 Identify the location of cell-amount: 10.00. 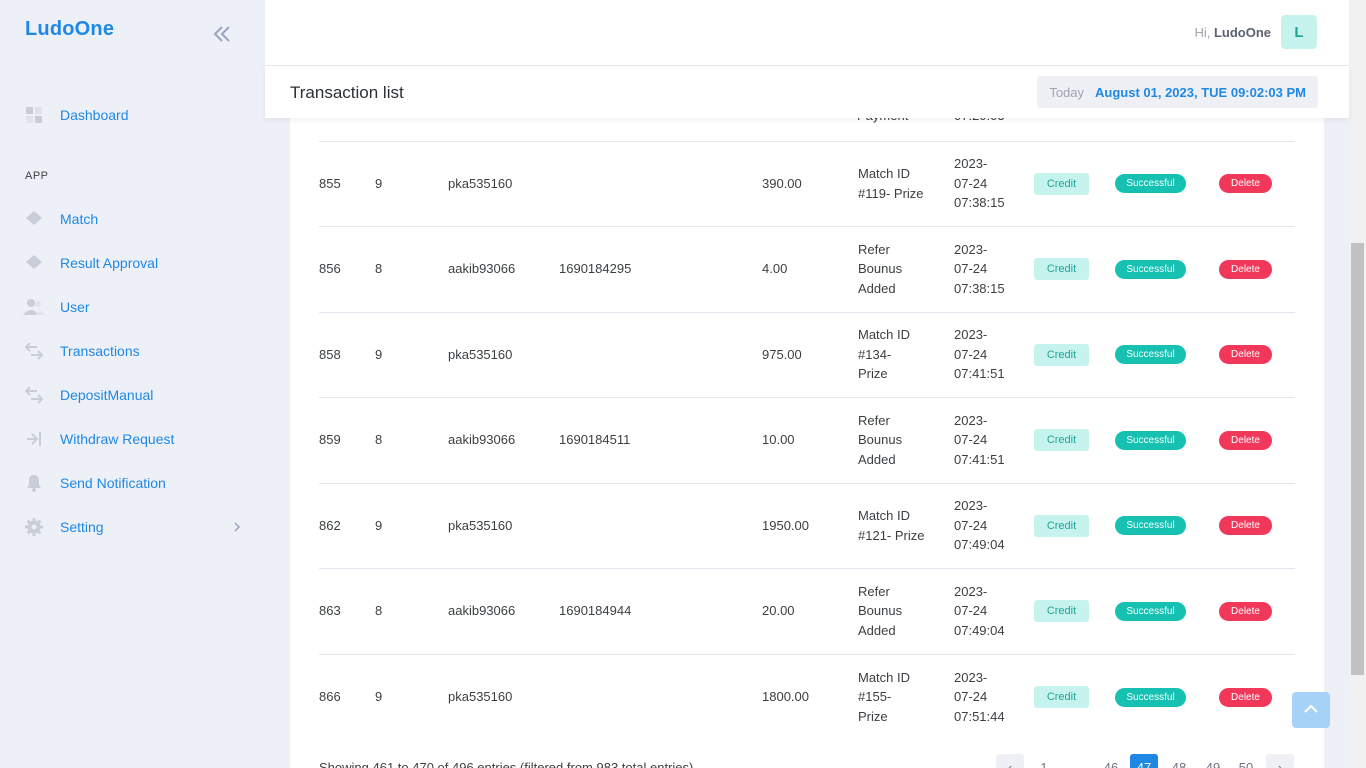
(778, 439).